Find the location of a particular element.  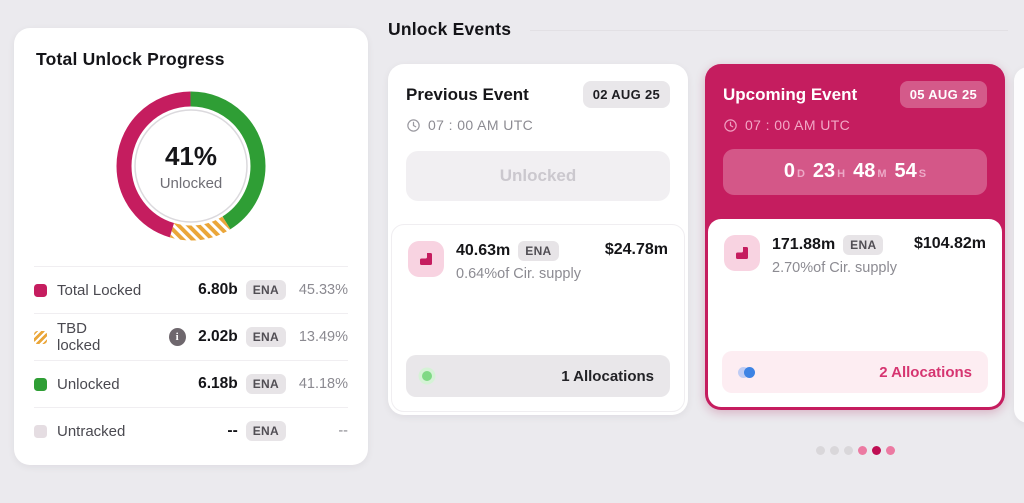

countdown-minutes: 48 is located at coordinates (864, 171).